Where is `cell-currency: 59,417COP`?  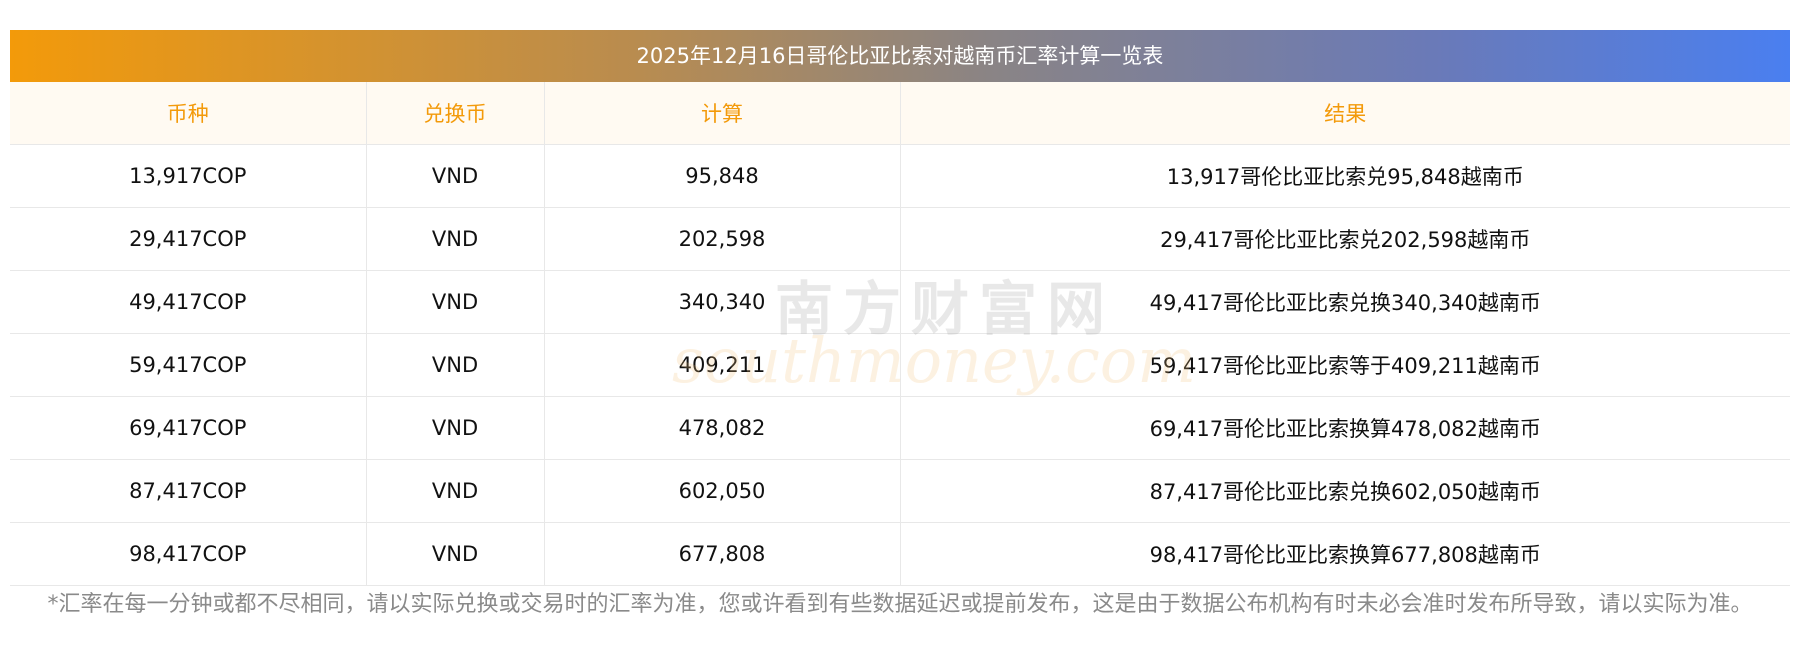 cell-currency: 59,417COP is located at coordinates (188, 365).